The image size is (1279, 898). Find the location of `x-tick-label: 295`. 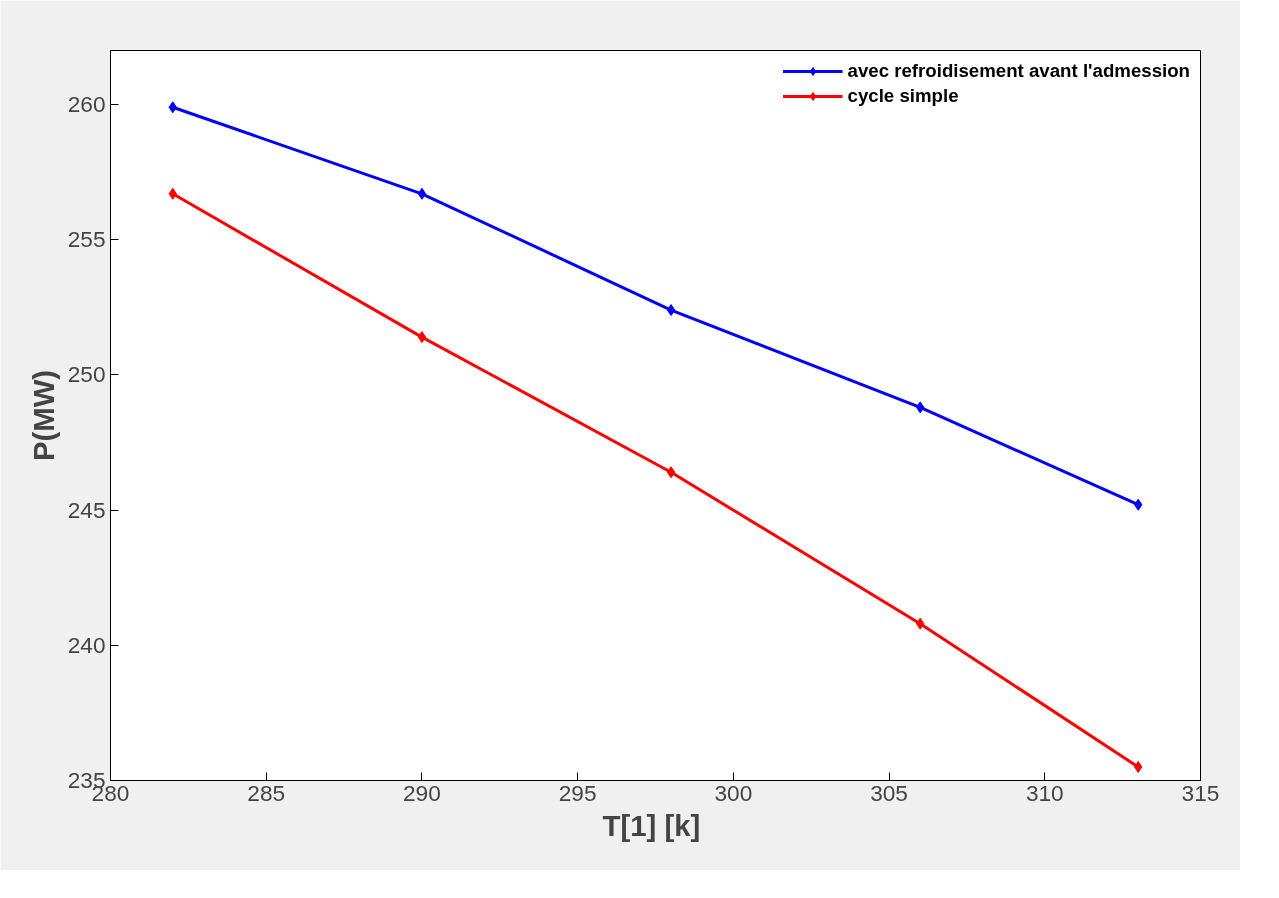

x-tick-label: 295 is located at coordinates (577, 792).